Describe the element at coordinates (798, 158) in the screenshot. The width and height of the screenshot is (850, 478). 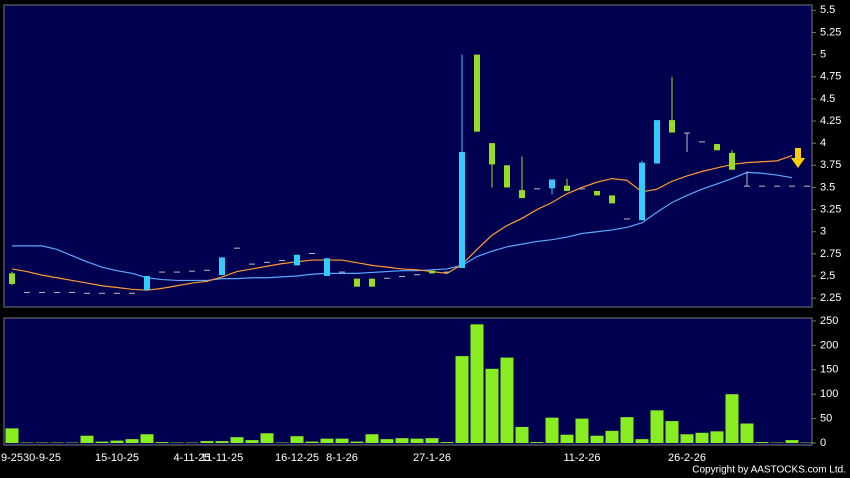
I see `arrow-icon` at that location.